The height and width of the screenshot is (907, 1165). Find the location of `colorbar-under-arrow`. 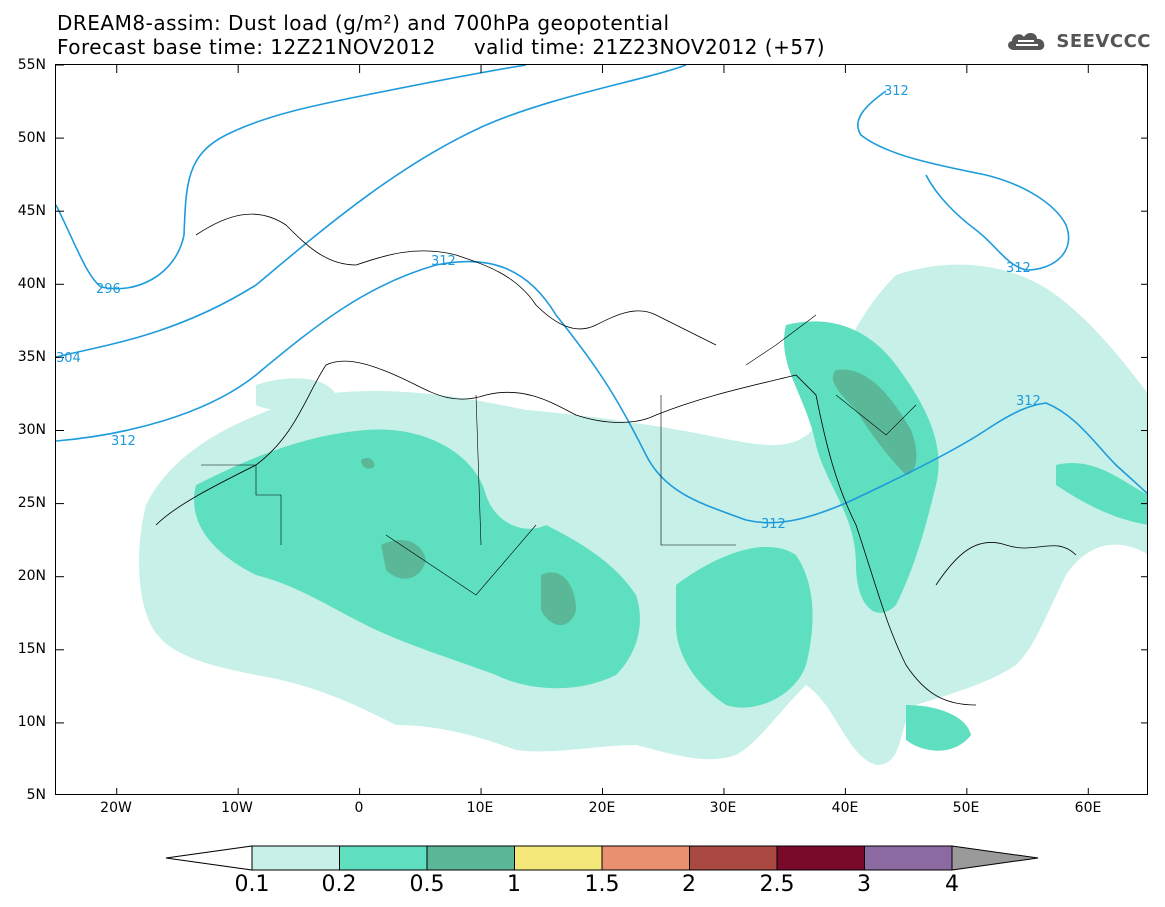

colorbar-under-arrow is located at coordinates (209, 858).